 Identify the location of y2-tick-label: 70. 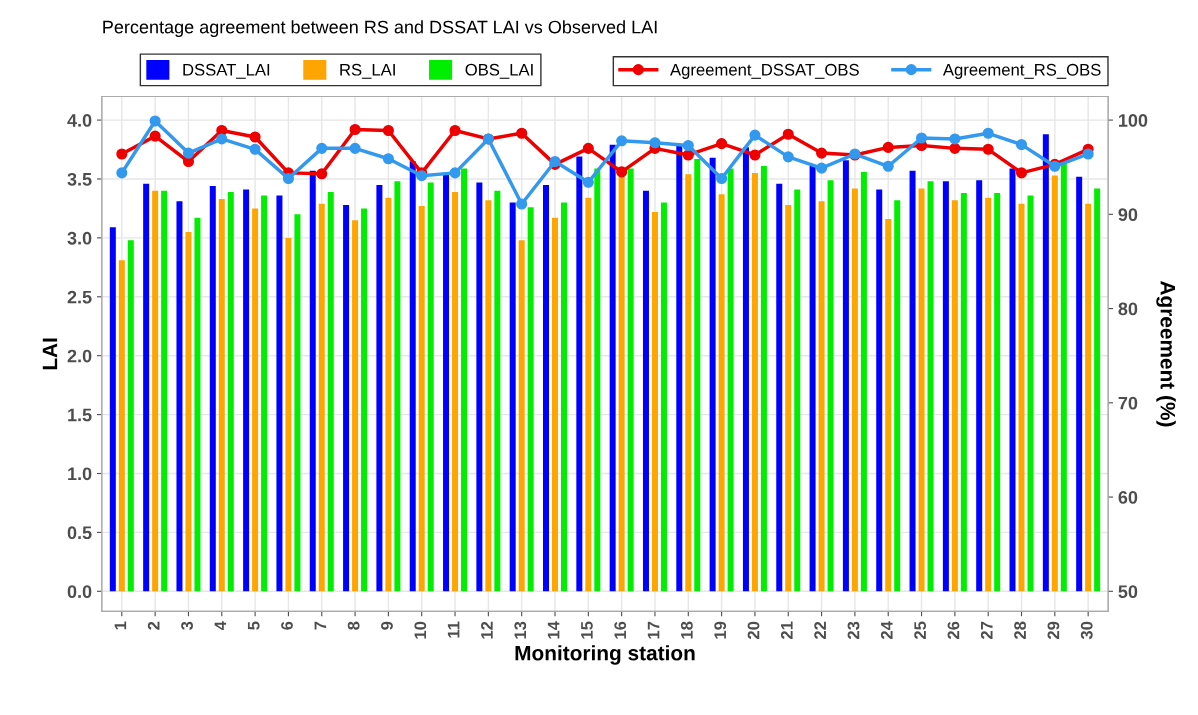
(1128, 403).